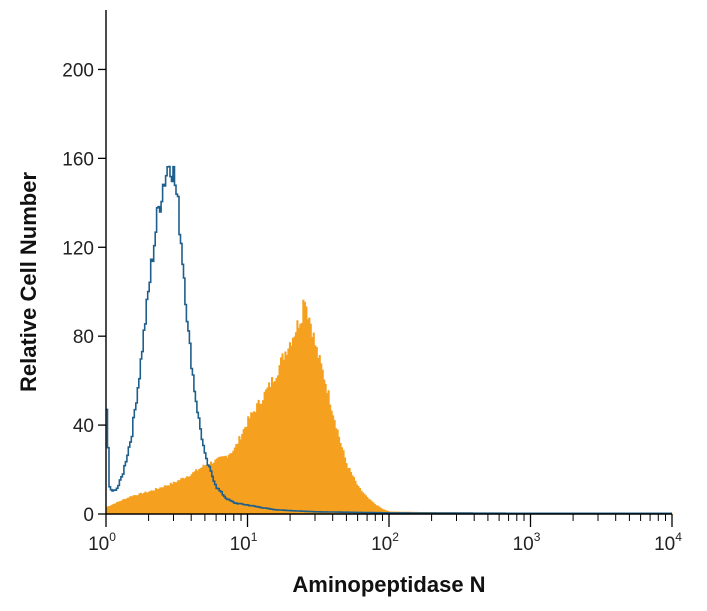 This screenshot has width=707, height=611. Describe the element at coordinates (84, 293) in the screenshot. I see `y-axis-ticks: 0 40 80 120 160 200` at that location.